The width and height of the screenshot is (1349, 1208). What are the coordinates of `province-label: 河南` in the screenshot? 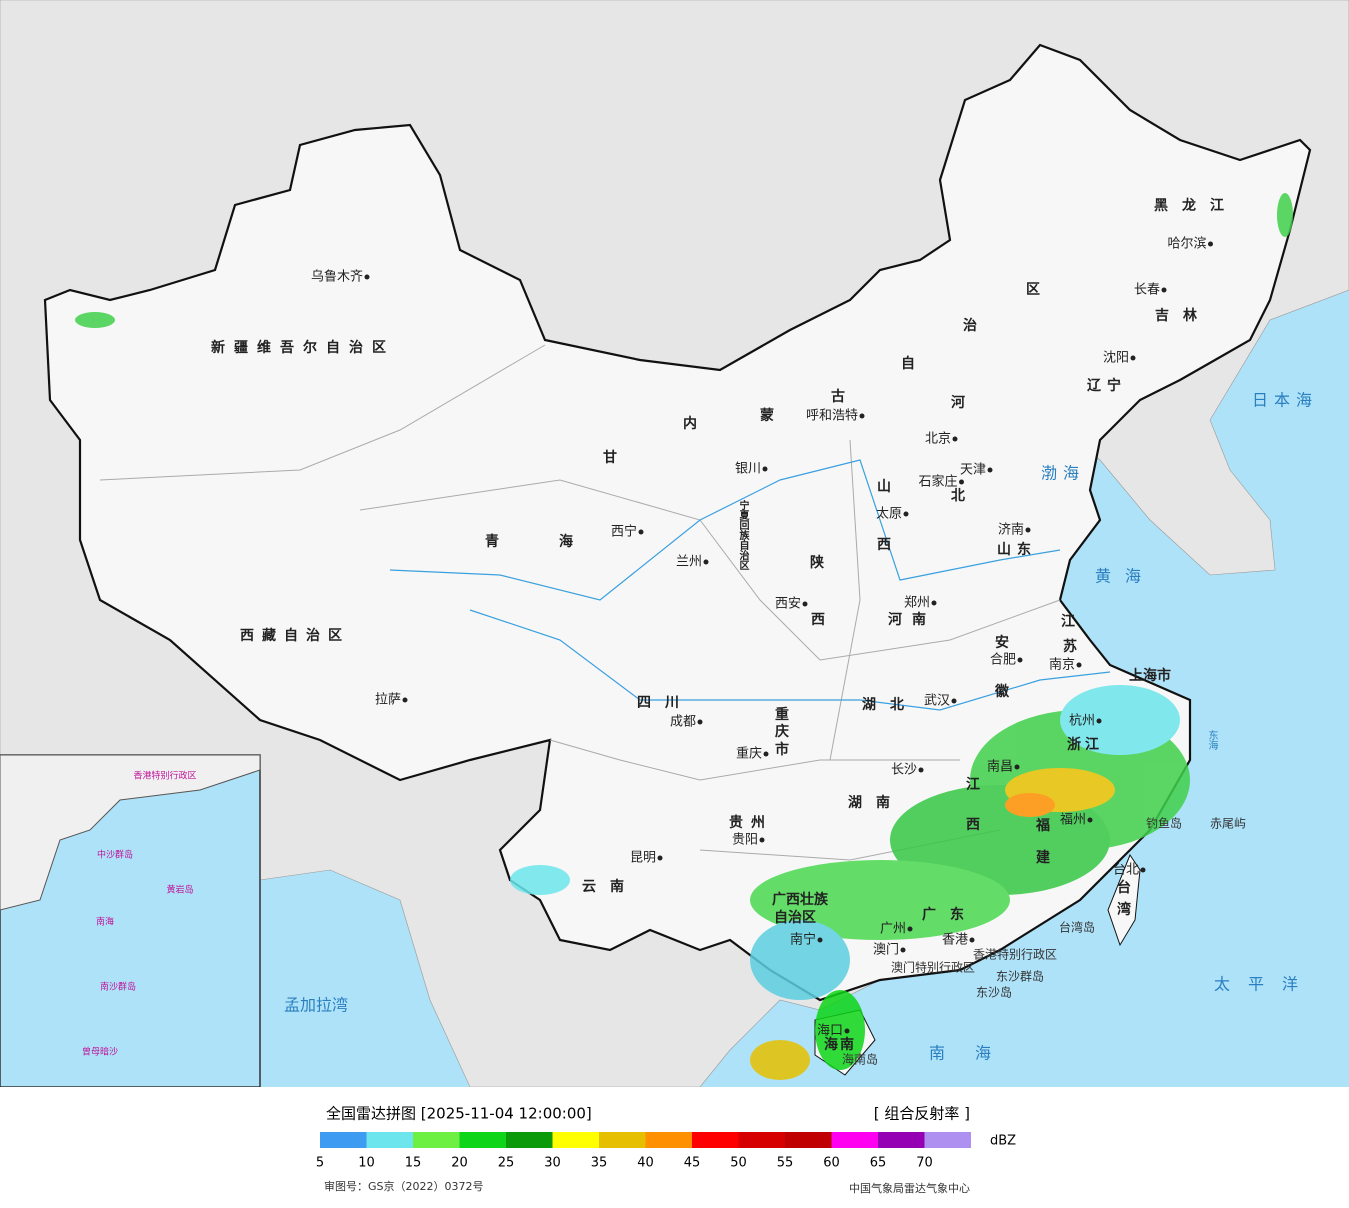 It's located at (912, 619).